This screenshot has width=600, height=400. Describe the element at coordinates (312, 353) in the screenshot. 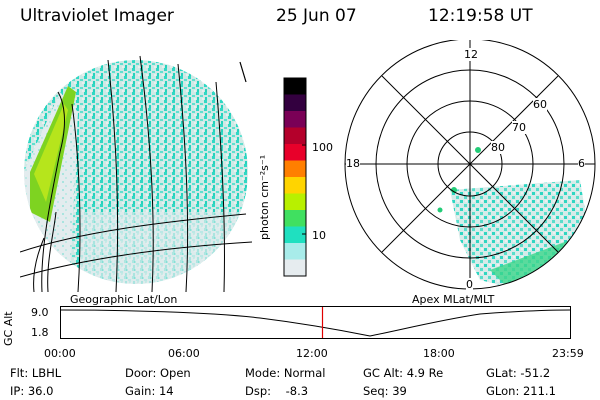

I see `altitude-xtick-1200: 12:00` at that location.